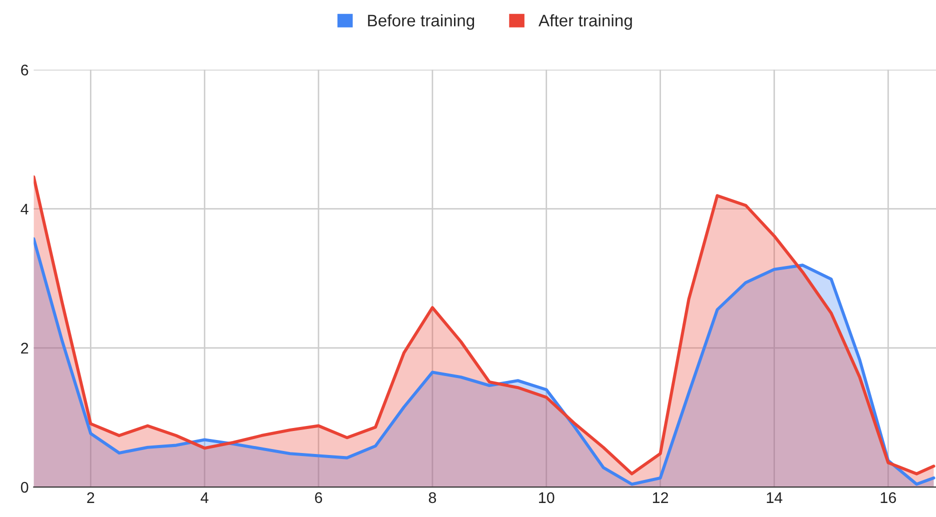  I want to click on x-tick-label: 14, so click(774, 497).